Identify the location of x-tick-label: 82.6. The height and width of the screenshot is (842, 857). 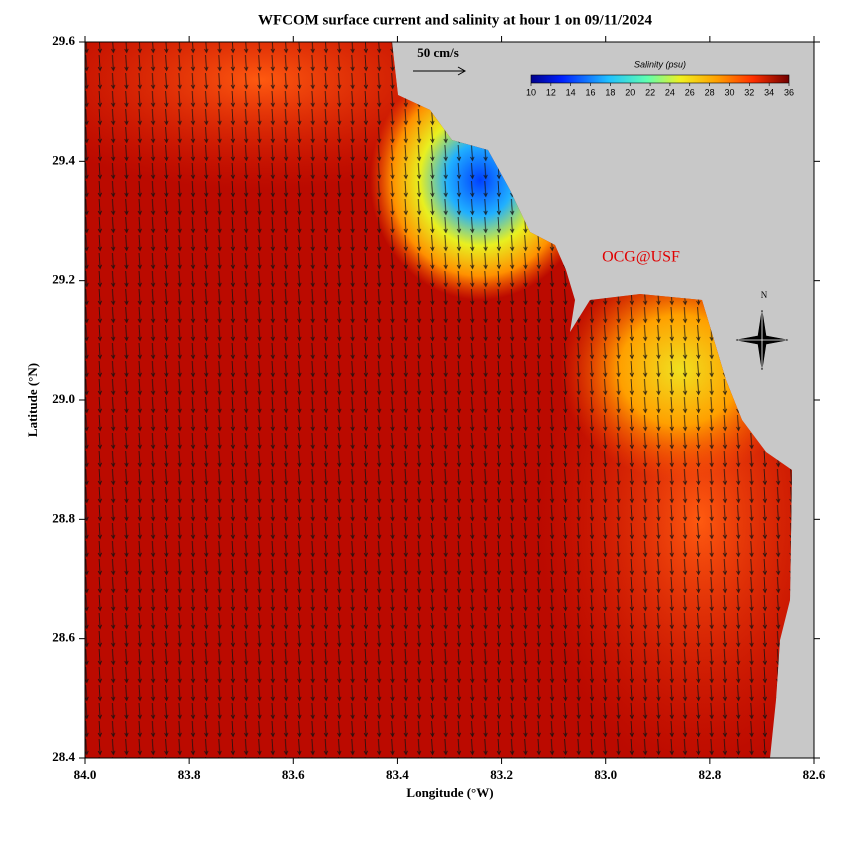
(814, 774).